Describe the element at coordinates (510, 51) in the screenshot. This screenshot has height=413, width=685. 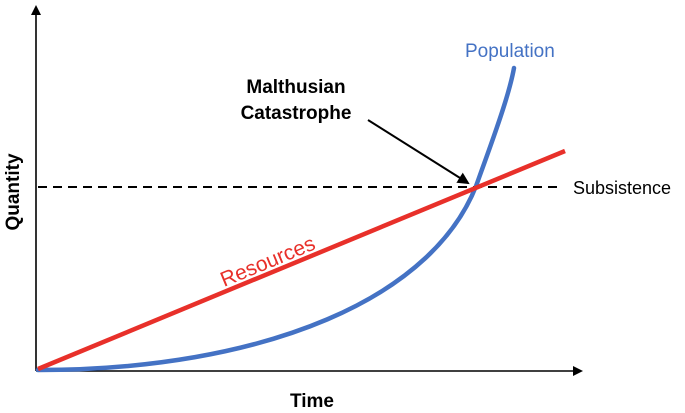
I see `population-label: Population` at that location.